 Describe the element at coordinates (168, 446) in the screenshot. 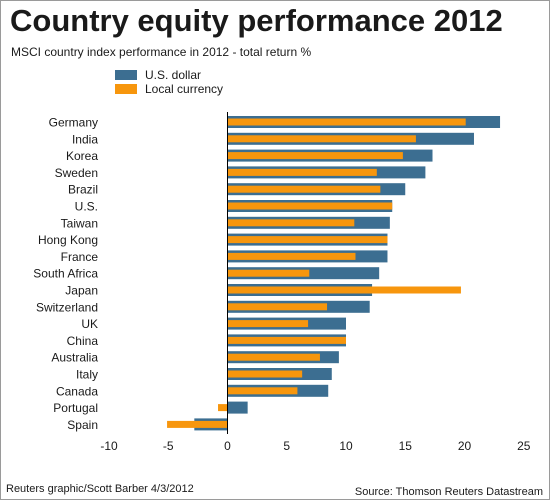

I see `x-tick-label: -5` at that location.